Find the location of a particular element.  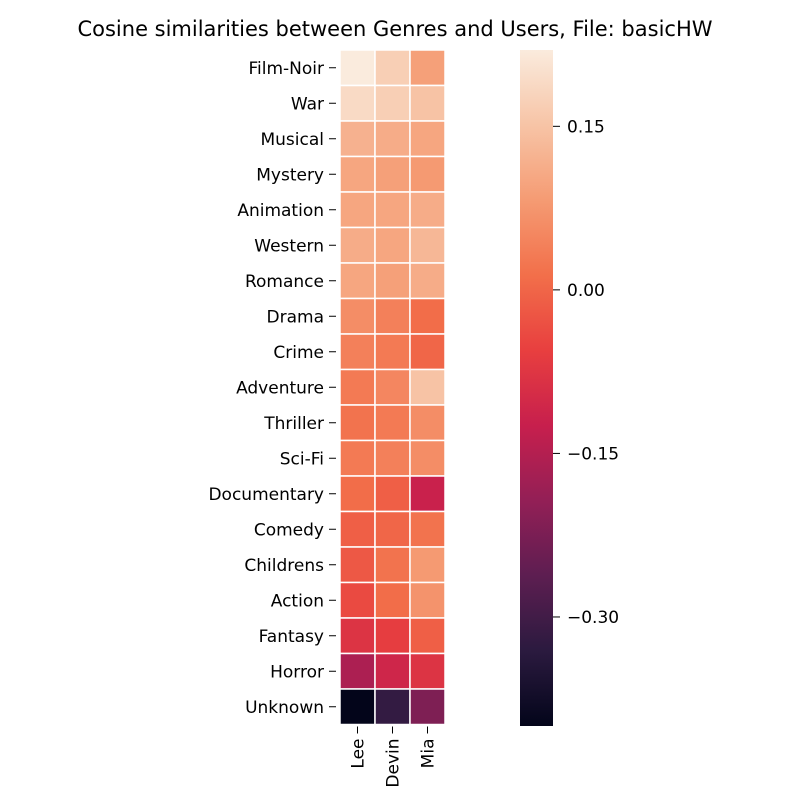

row-label: Unknown is located at coordinates (284, 708).